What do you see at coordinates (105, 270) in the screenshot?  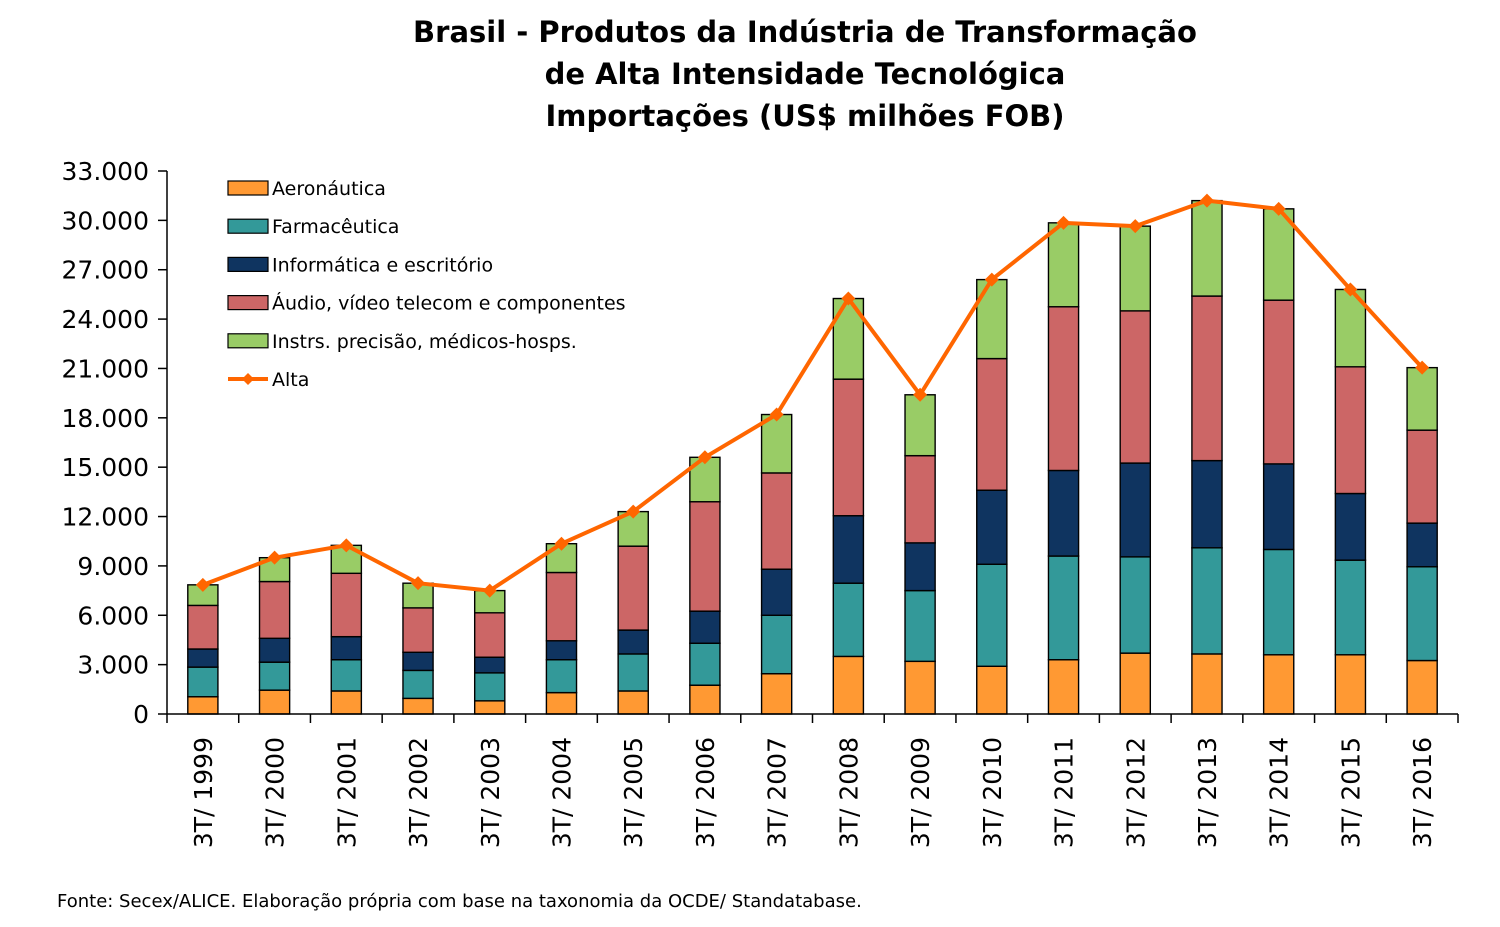 I see `y-tick-label: 27.000` at bounding box center [105, 270].